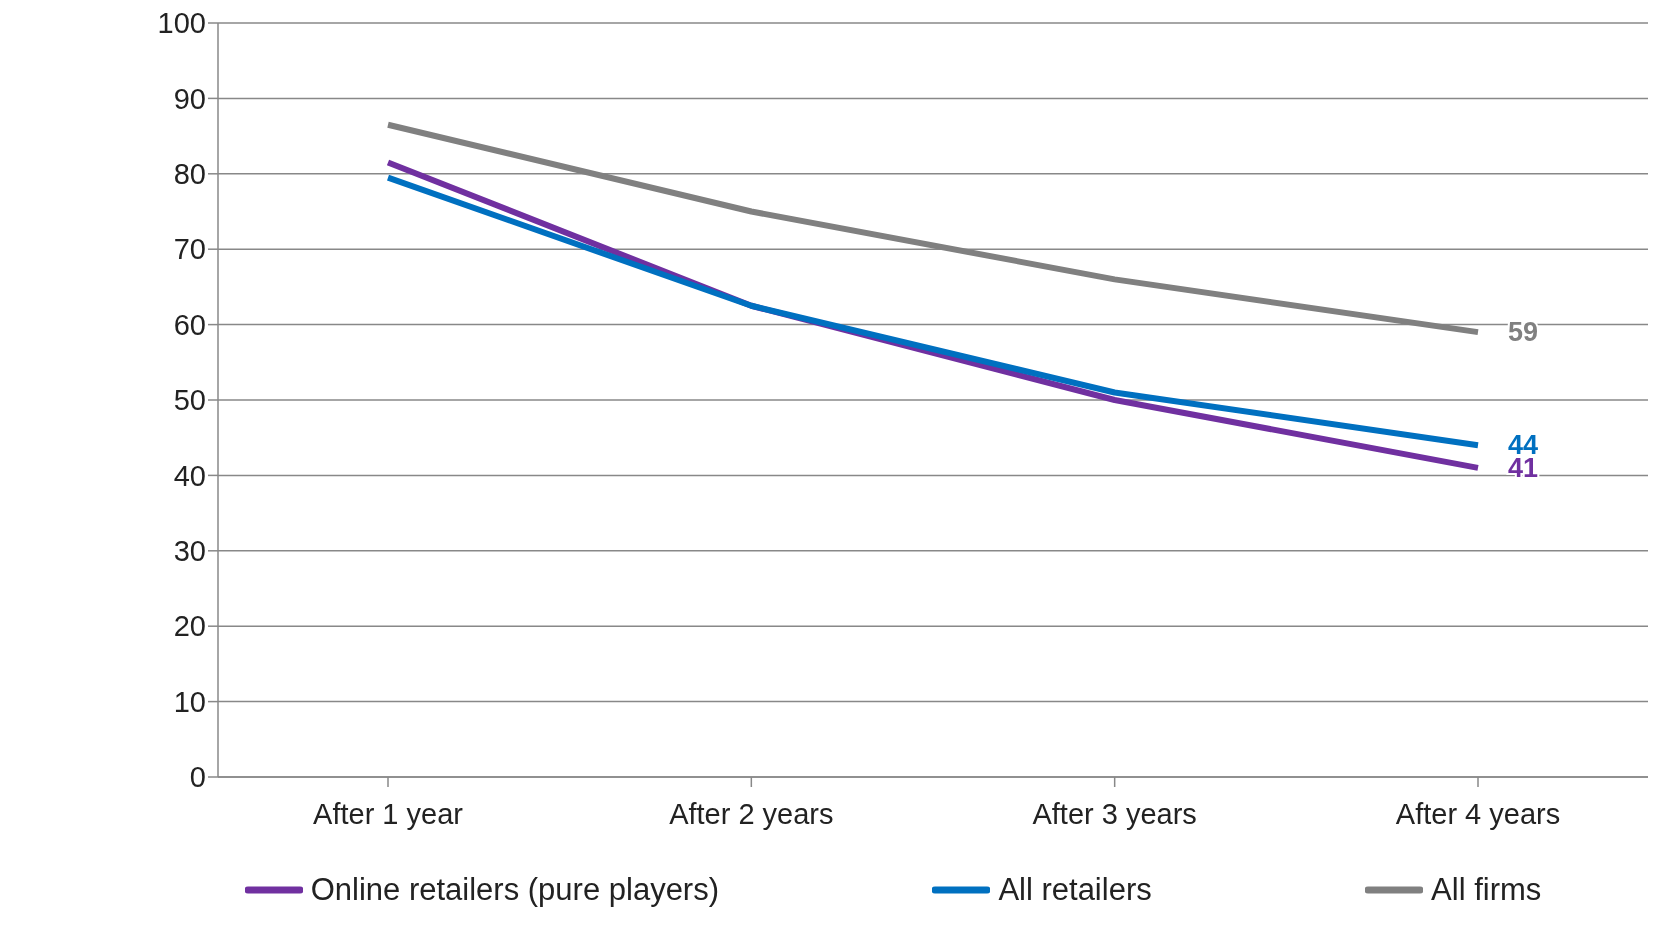 This screenshot has width=1668, height=931. Describe the element at coordinates (189, 98) in the screenshot. I see `y-tick-label: 90` at that location.